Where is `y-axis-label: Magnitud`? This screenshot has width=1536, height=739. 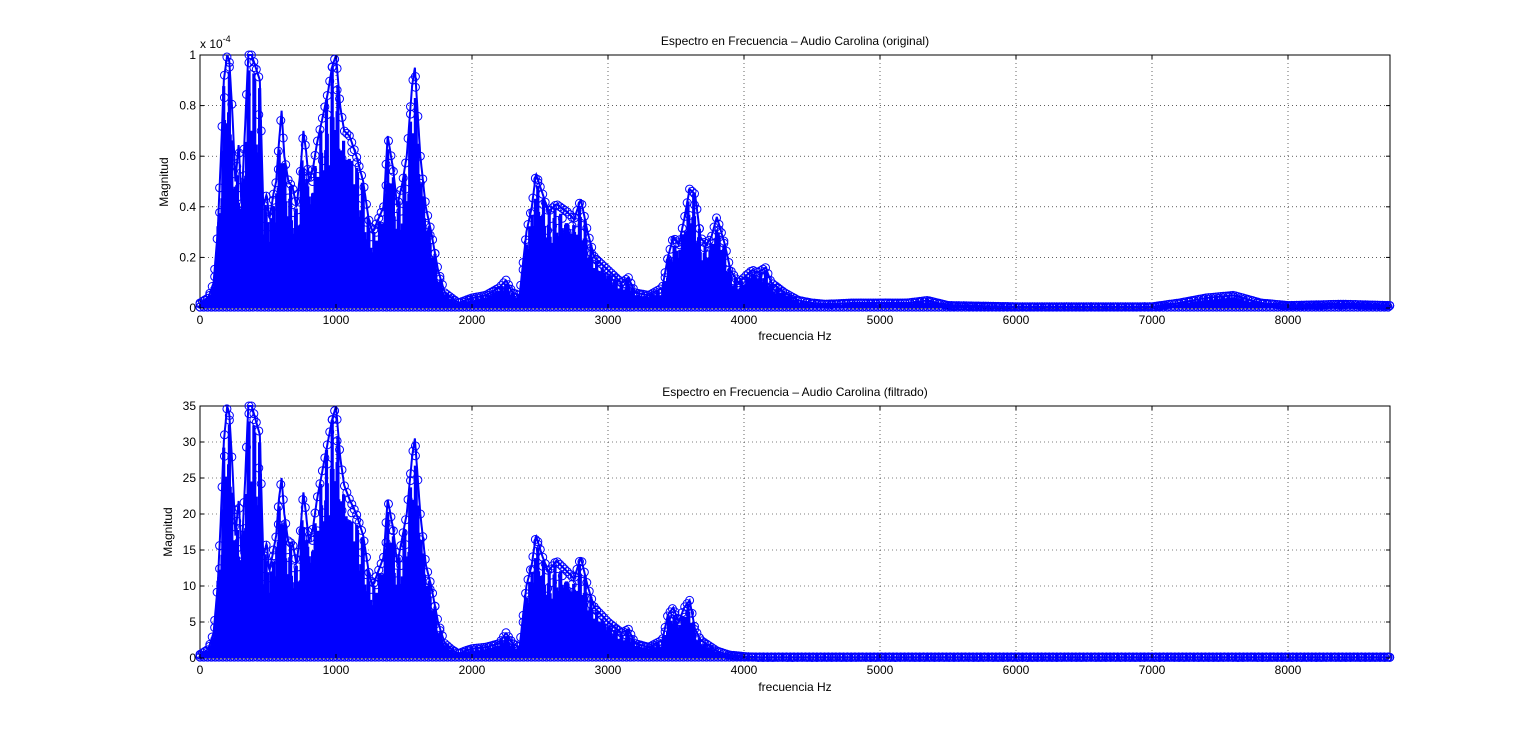 y-axis-label: Magnitud is located at coordinates (164, 181).